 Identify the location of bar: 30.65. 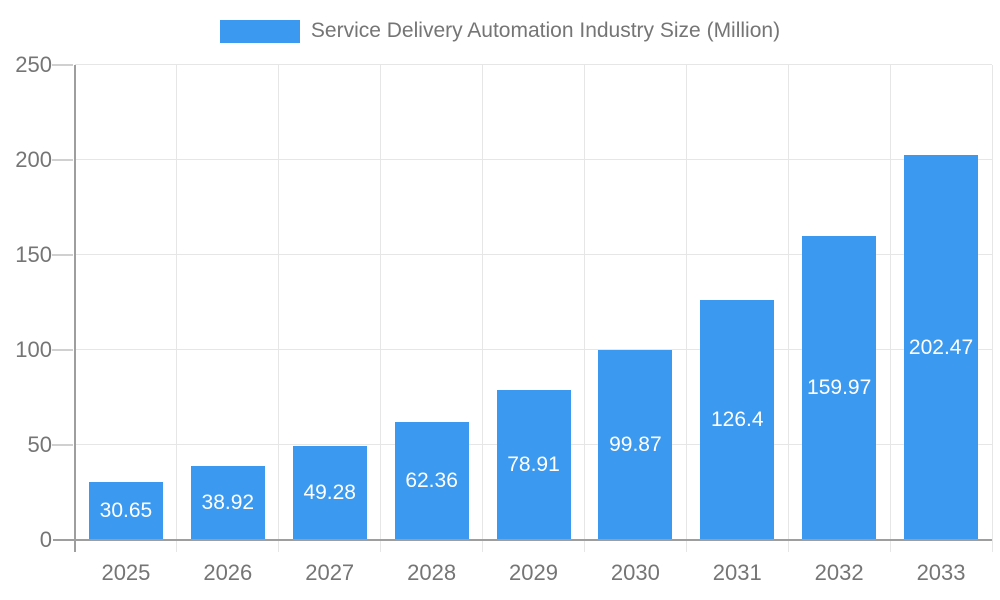
(125, 510).